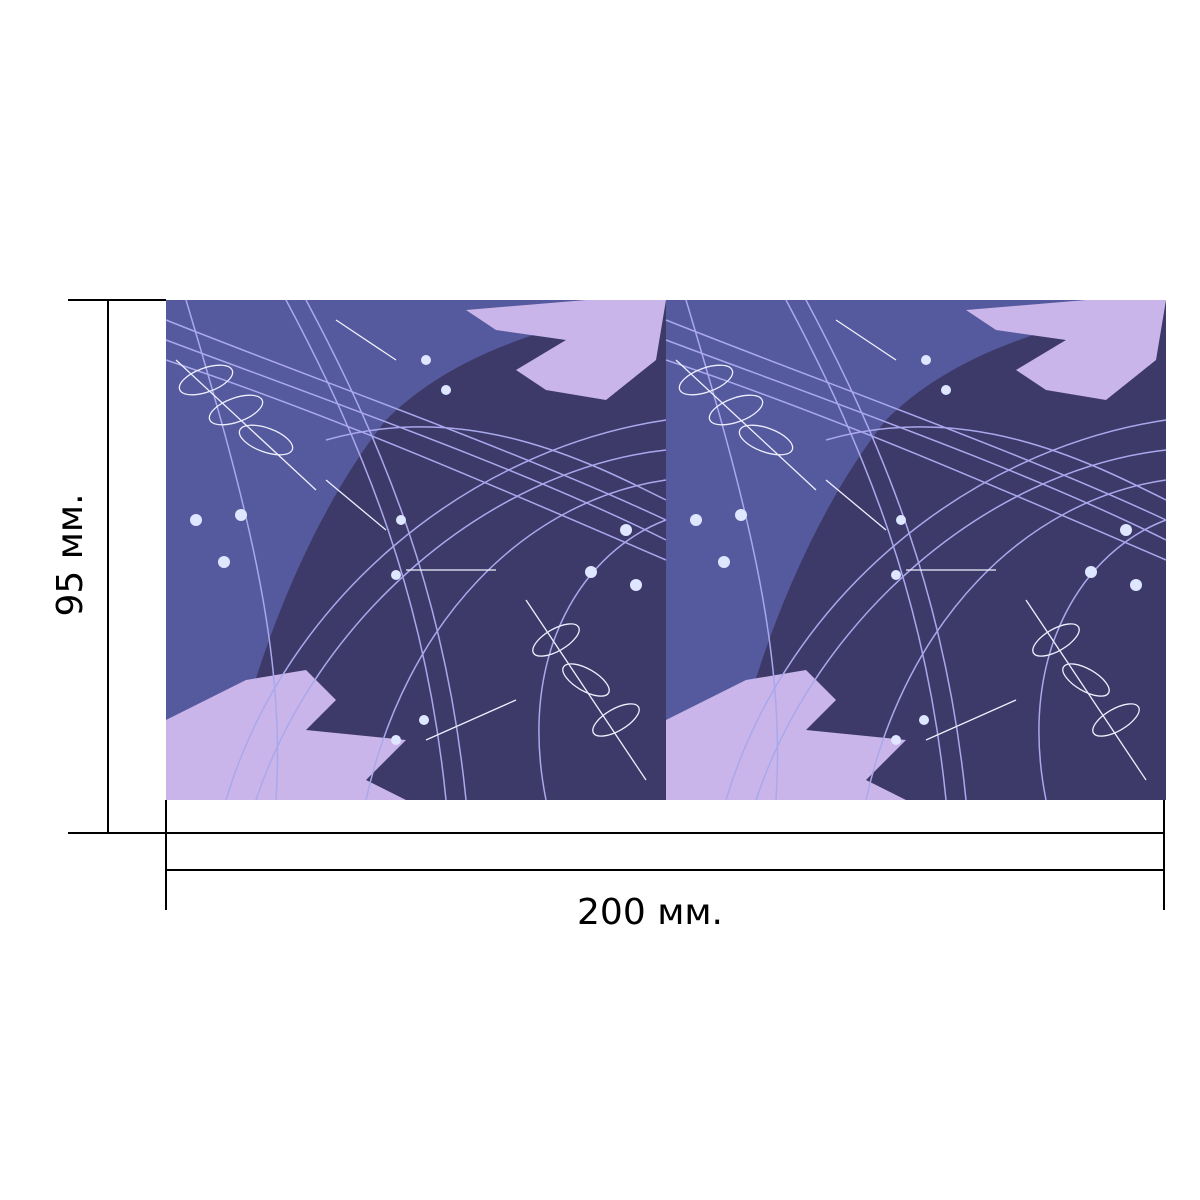  Describe the element at coordinates (650, 912) in the screenshot. I see `width-label: 200 мм.` at that location.